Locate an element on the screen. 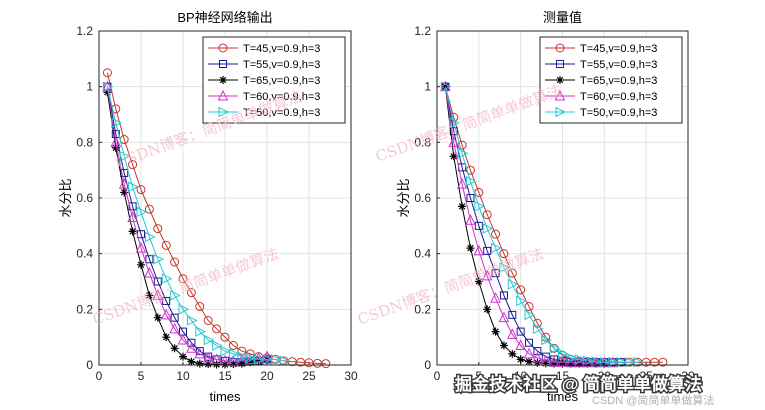  legend-item: T=60,v=0.9,h=3 is located at coordinates (264, 96).